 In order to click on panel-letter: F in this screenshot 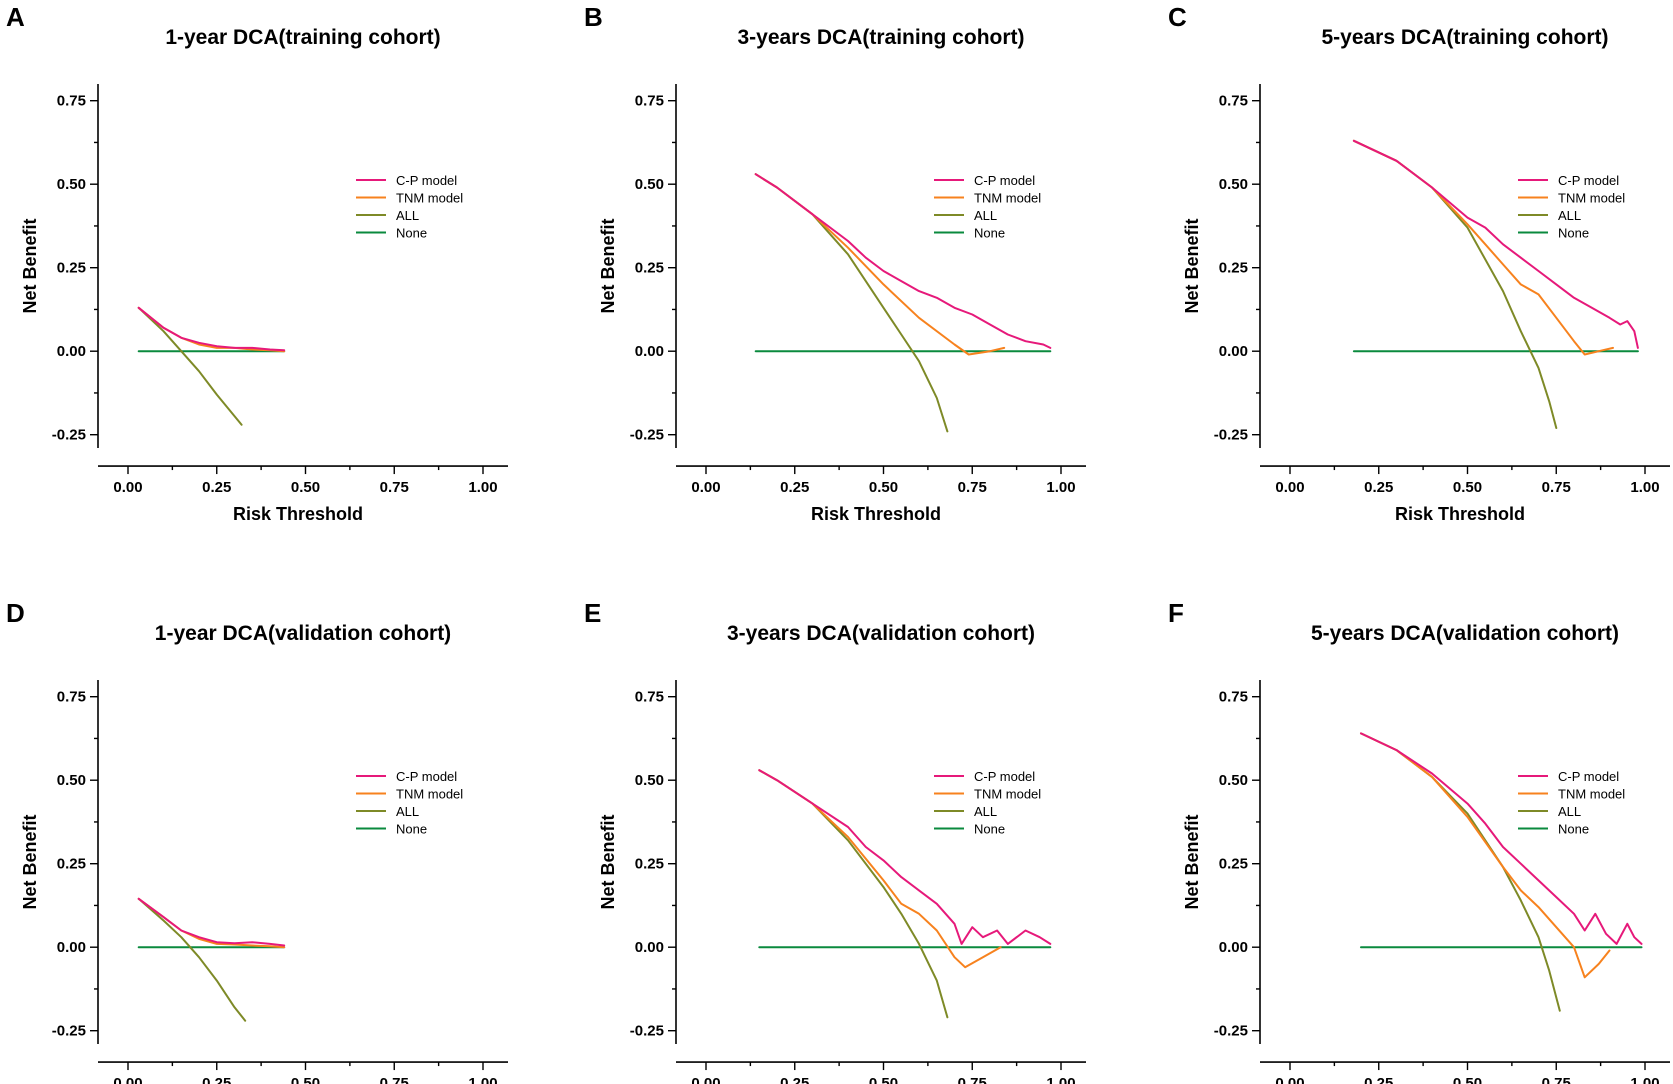, I will do `click(1176, 613)`.